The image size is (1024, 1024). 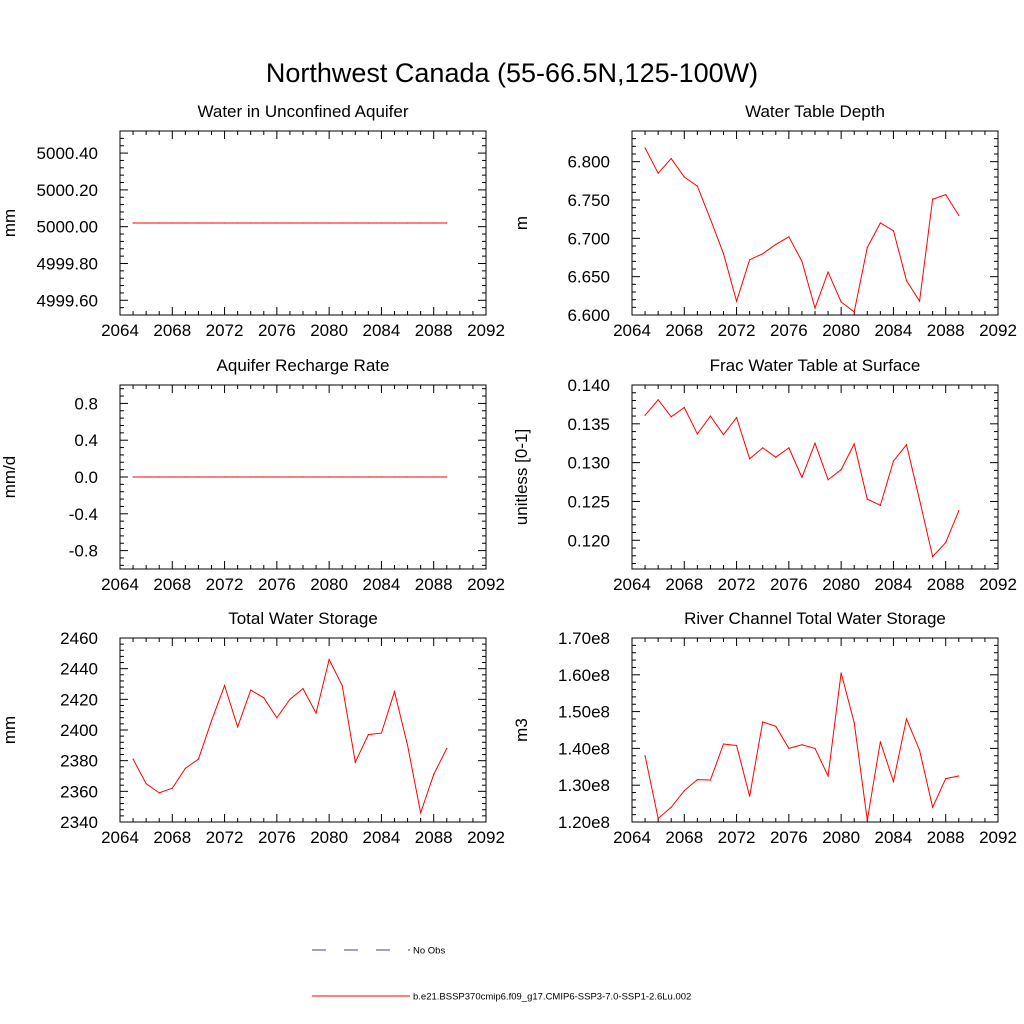 What do you see at coordinates (584, 748) in the screenshot?
I see `y-tick-label: 1.40e8` at bounding box center [584, 748].